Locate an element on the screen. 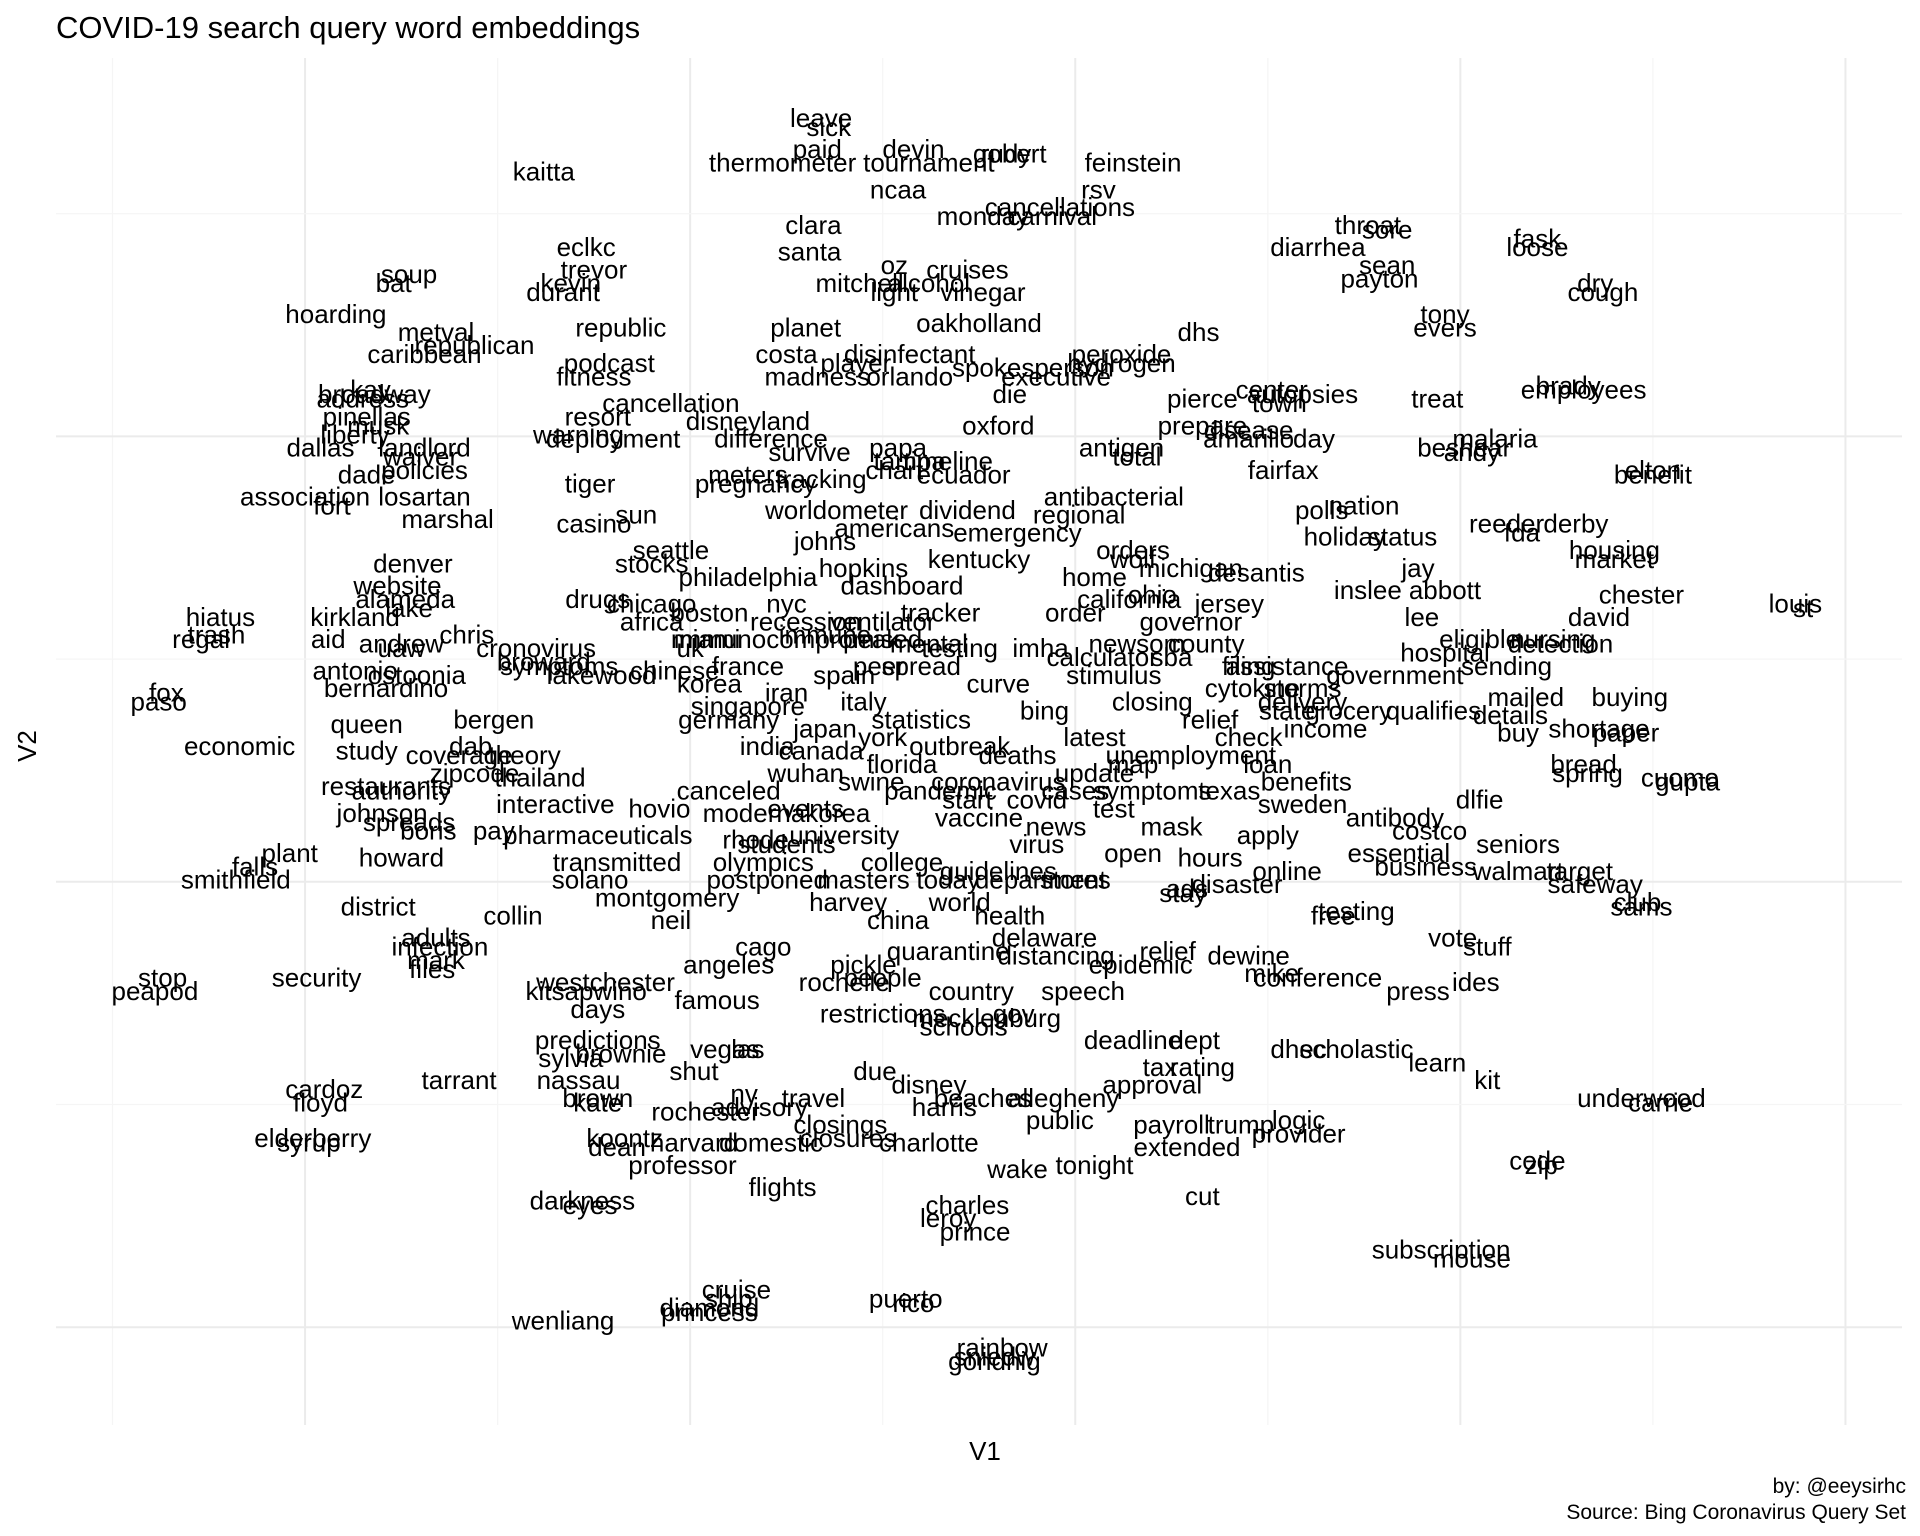 The image size is (1920, 1536). word-label: cough is located at coordinates (1602, 292).